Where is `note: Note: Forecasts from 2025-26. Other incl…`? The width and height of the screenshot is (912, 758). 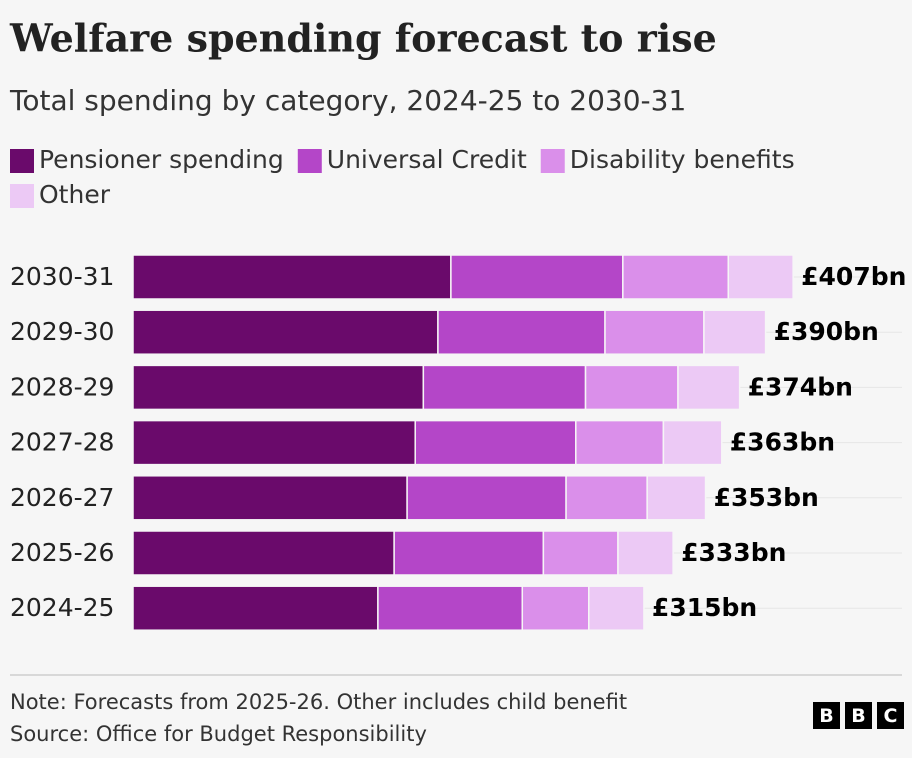
note: Note: Forecasts from 2025-26. Other incl… is located at coordinates (318, 702).